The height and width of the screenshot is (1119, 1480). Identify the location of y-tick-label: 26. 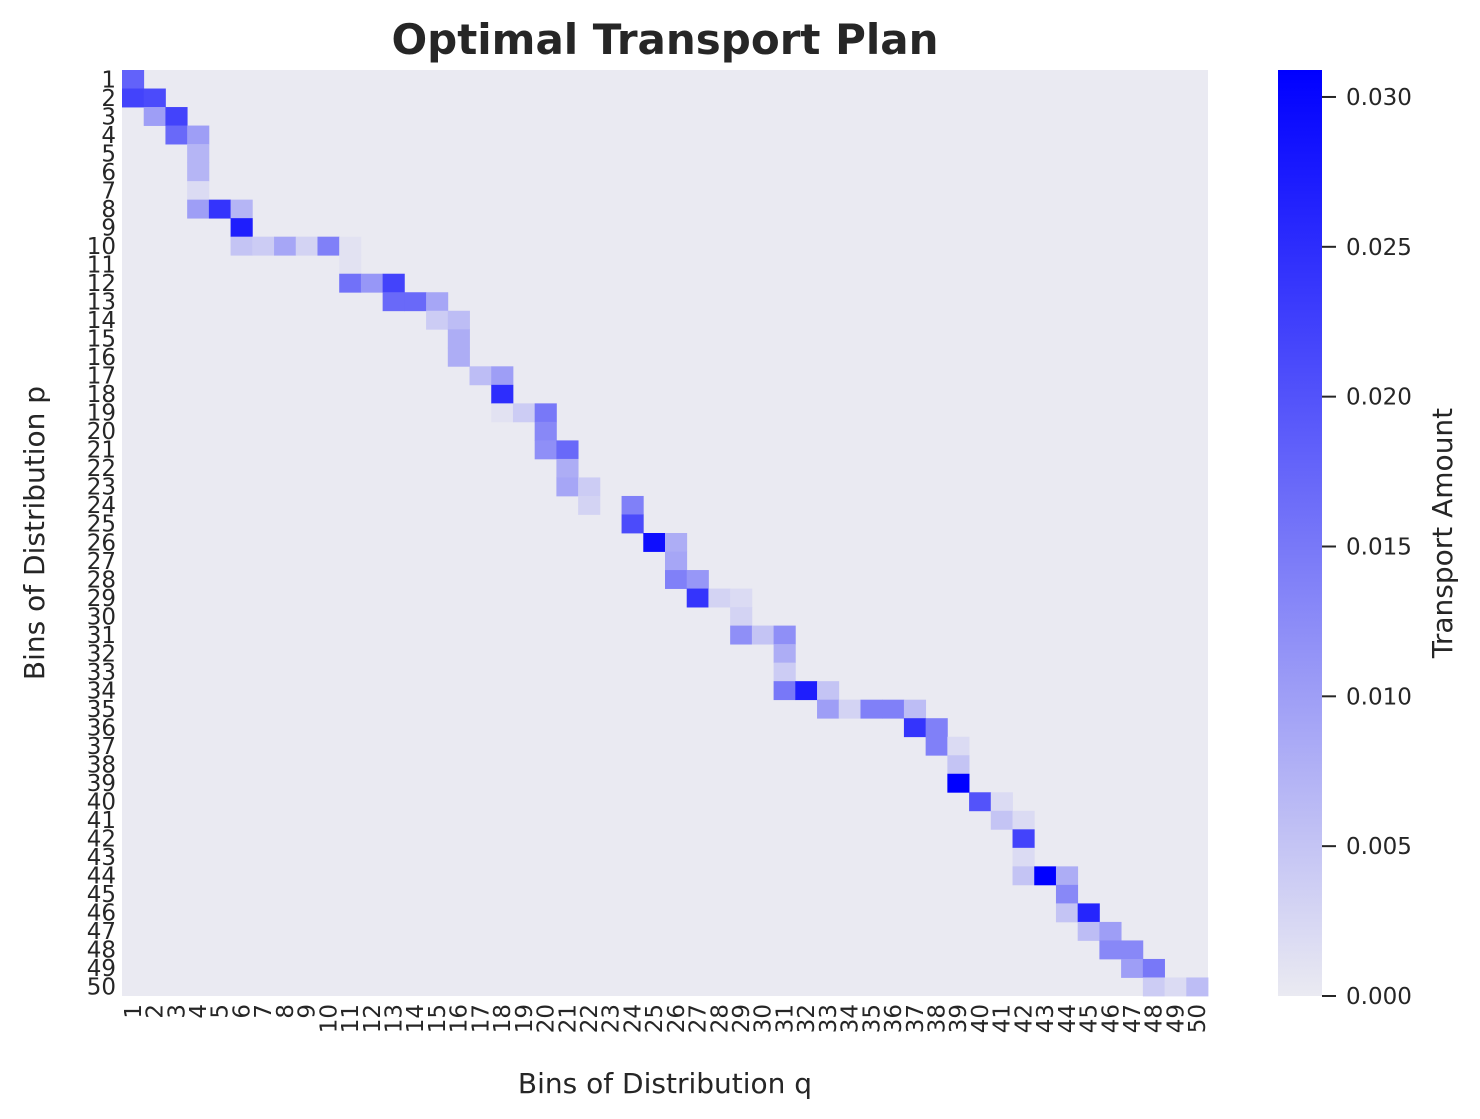
(101, 543).